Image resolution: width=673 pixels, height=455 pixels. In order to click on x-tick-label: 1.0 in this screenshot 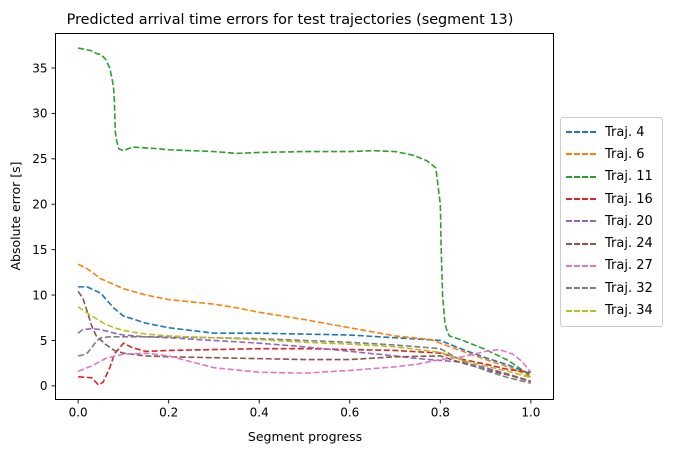, I will do `click(530, 413)`.